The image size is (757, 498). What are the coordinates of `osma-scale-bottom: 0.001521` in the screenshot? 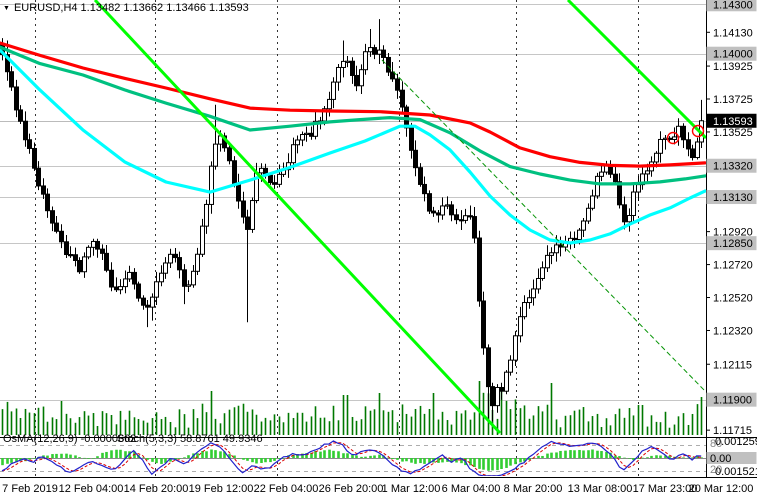 It's located at (736, 472).